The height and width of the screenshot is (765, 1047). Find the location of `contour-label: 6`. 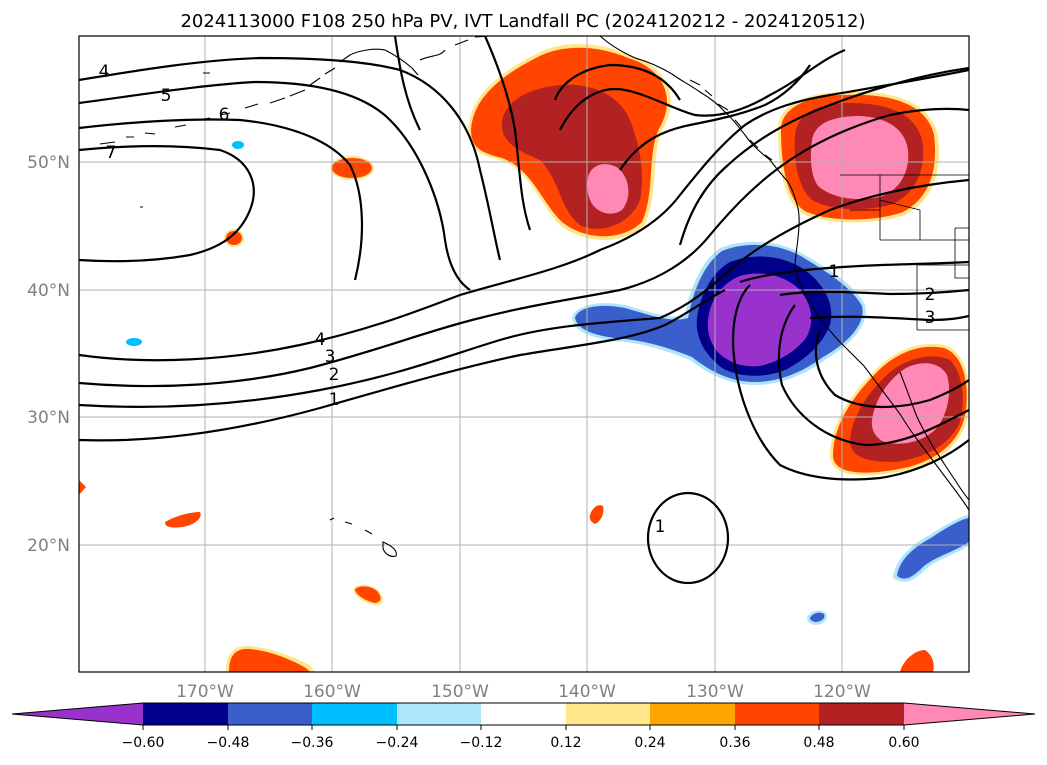

contour-label: 6 is located at coordinates (224, 115).